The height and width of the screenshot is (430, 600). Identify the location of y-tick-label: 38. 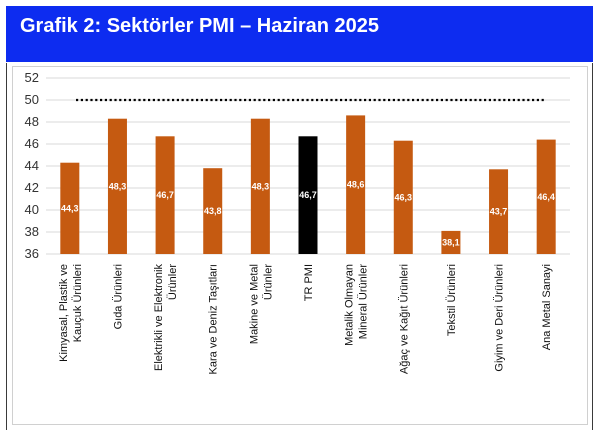
(32, 231).